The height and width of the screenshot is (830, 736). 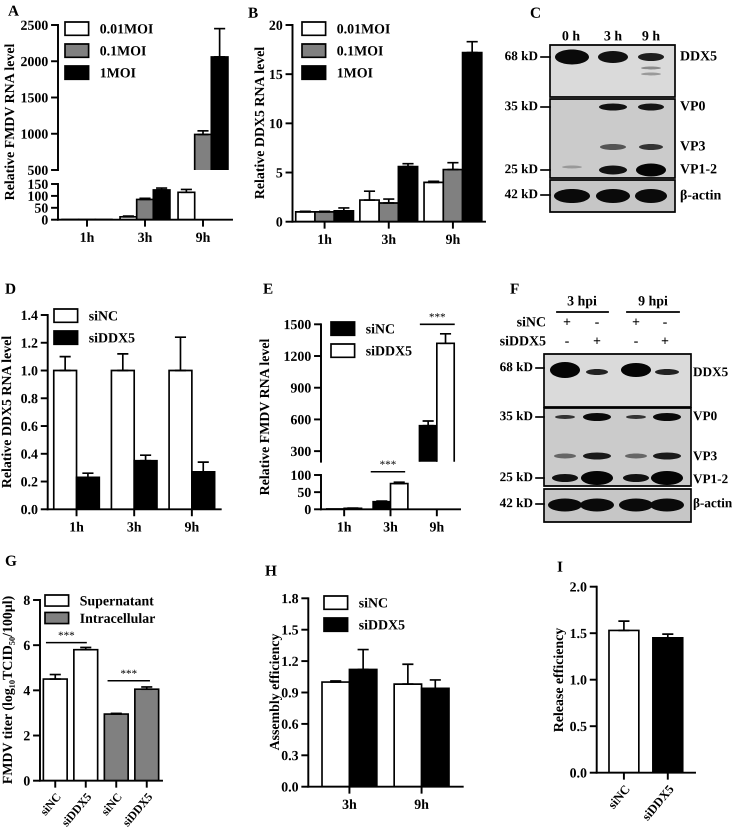 What do you see at coordinates (290, 661) in the screenshot?
I see `y-tick-label: 1.2` at bounding box center [290, 661].